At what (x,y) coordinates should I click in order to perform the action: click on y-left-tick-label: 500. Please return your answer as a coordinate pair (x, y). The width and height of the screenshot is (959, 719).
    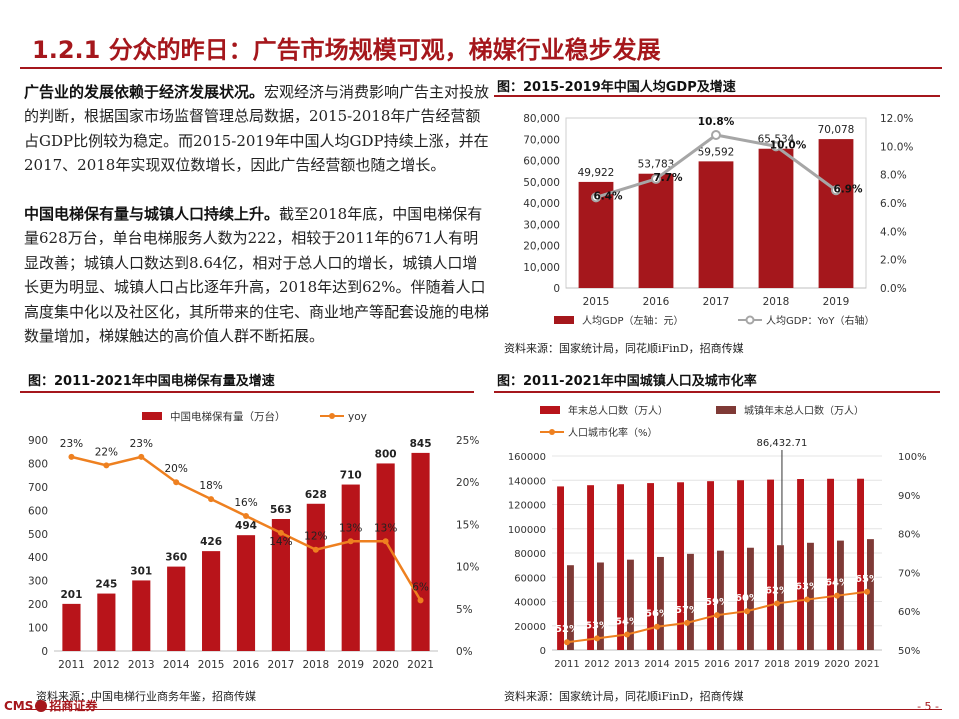
    Looking at the image, I should click on (38, 535).